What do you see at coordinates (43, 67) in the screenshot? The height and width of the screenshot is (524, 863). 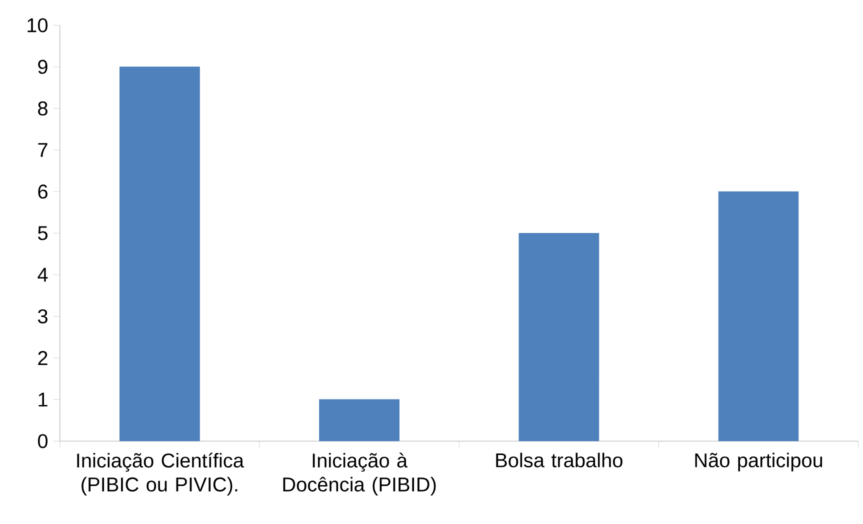 I see `y-tick-label: 9` at bounding box center [43, 67].